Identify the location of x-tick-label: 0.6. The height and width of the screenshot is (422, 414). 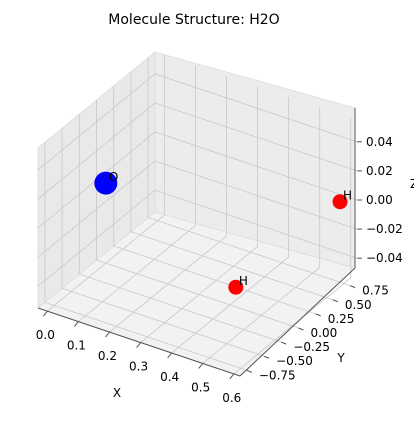
(231, 398).